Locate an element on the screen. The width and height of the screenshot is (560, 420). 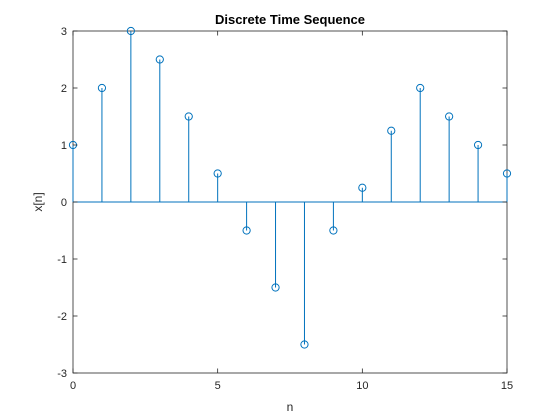
y-tick-label: -1 is located at coordinates (62, 260).